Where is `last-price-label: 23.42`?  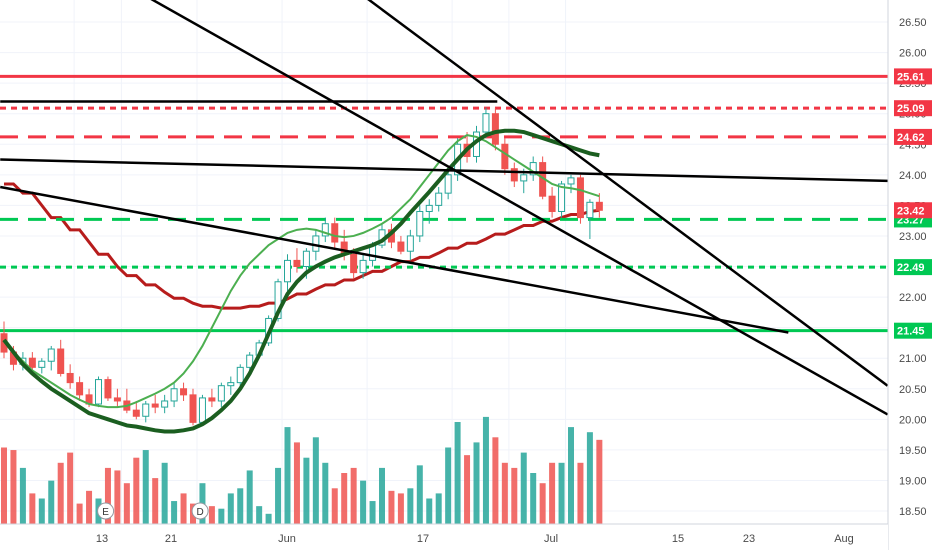
last-price-label: 23.42 is located at coordinates (911, 211).